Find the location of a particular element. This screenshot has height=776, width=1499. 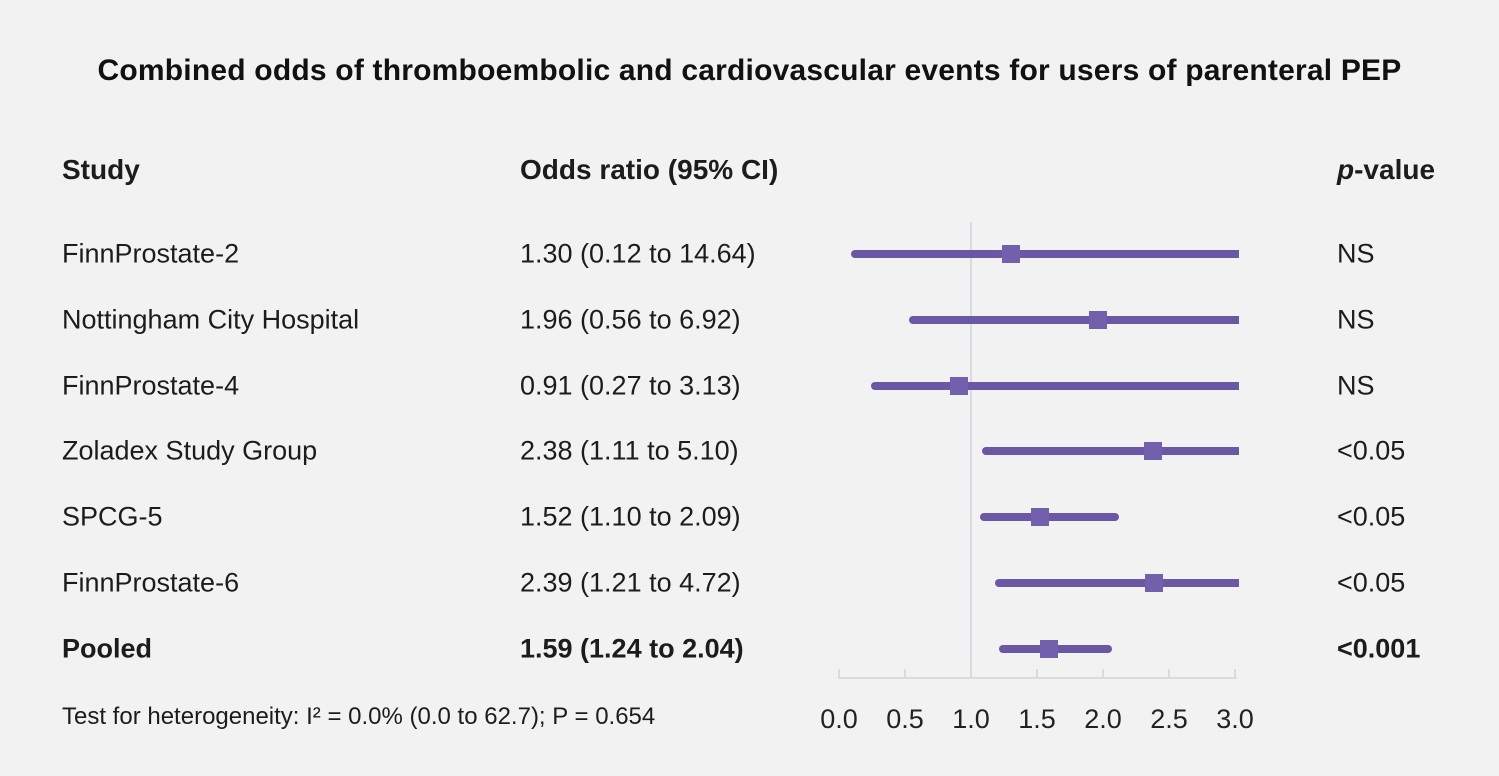

study-label: FinnProstate-6 is located at coordinates (151, 582).